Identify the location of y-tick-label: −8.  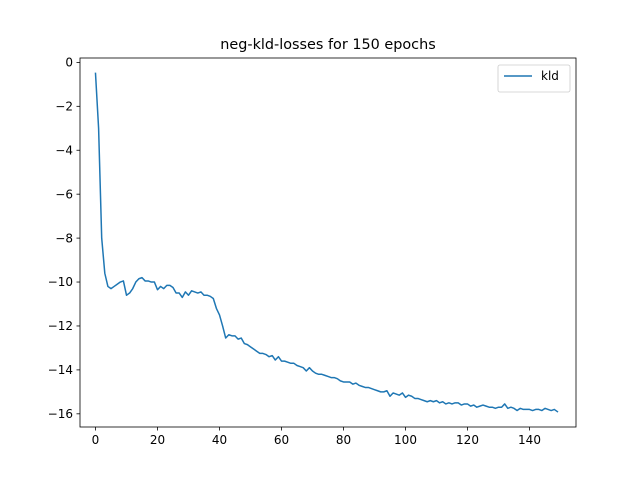
(64, 238).